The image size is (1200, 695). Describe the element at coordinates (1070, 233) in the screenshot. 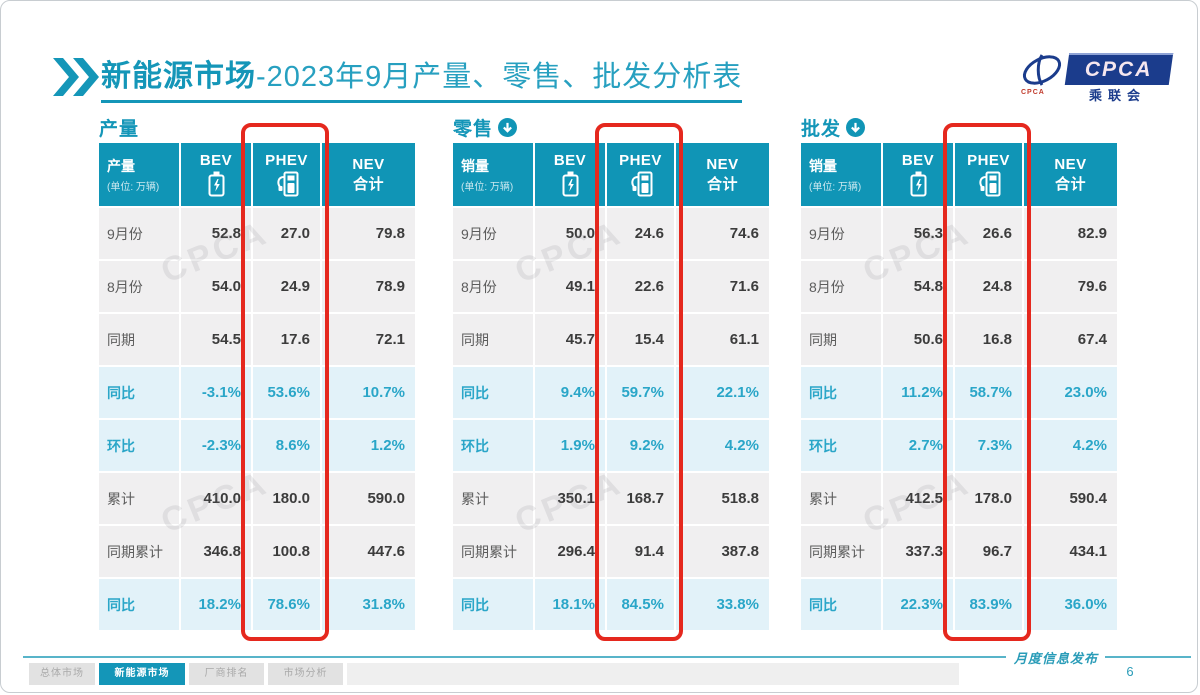

I see `value-cell: 82.9` at that location.